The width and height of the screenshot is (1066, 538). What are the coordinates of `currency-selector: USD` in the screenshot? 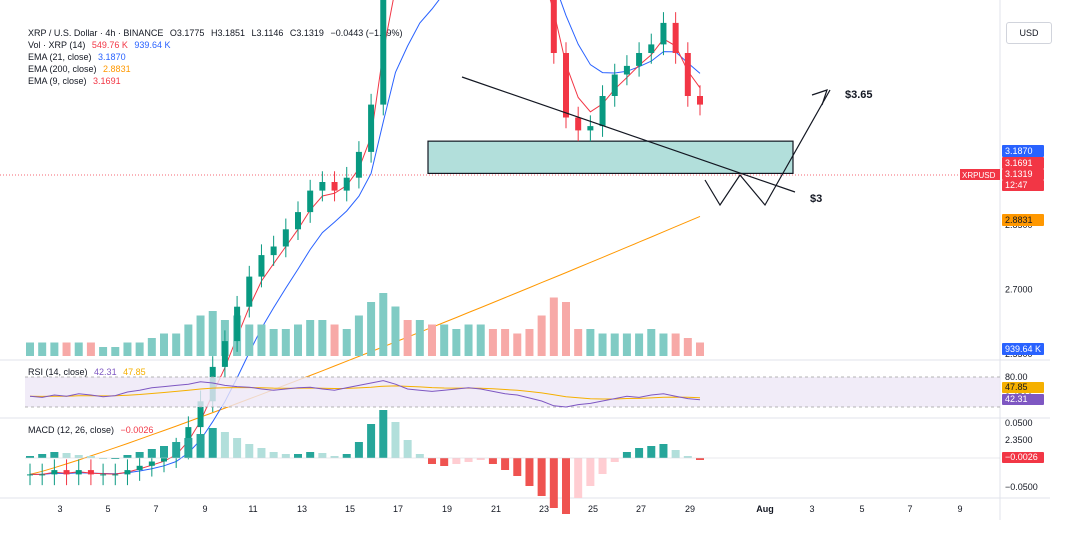 It's located at (1029, 33).